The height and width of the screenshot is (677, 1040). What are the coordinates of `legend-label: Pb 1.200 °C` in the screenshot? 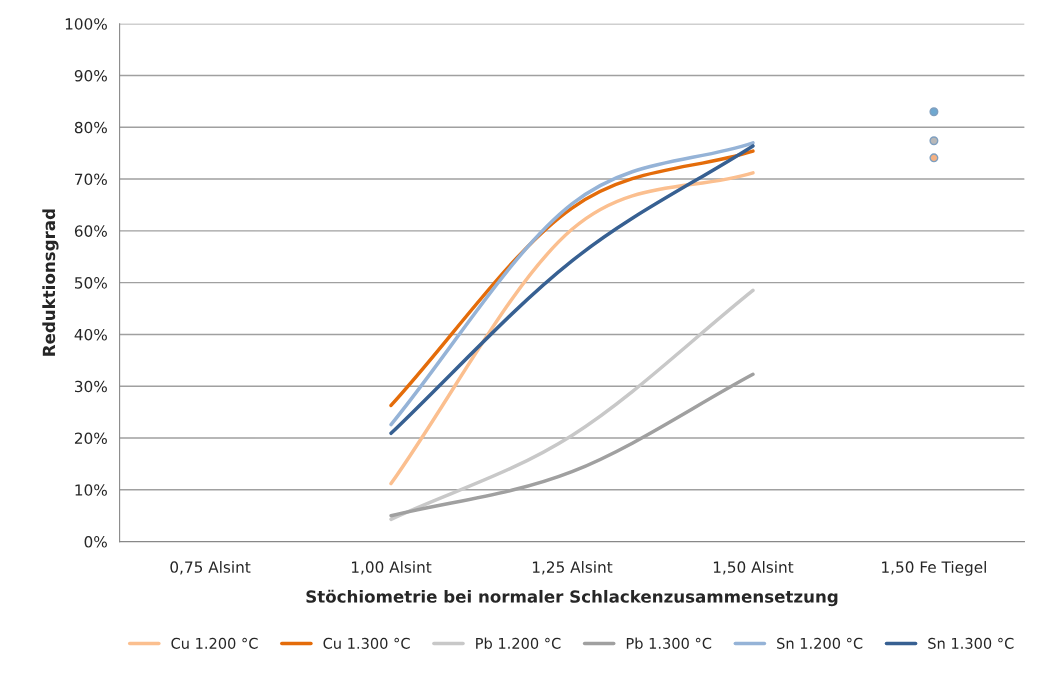 It's located at (518, 643).